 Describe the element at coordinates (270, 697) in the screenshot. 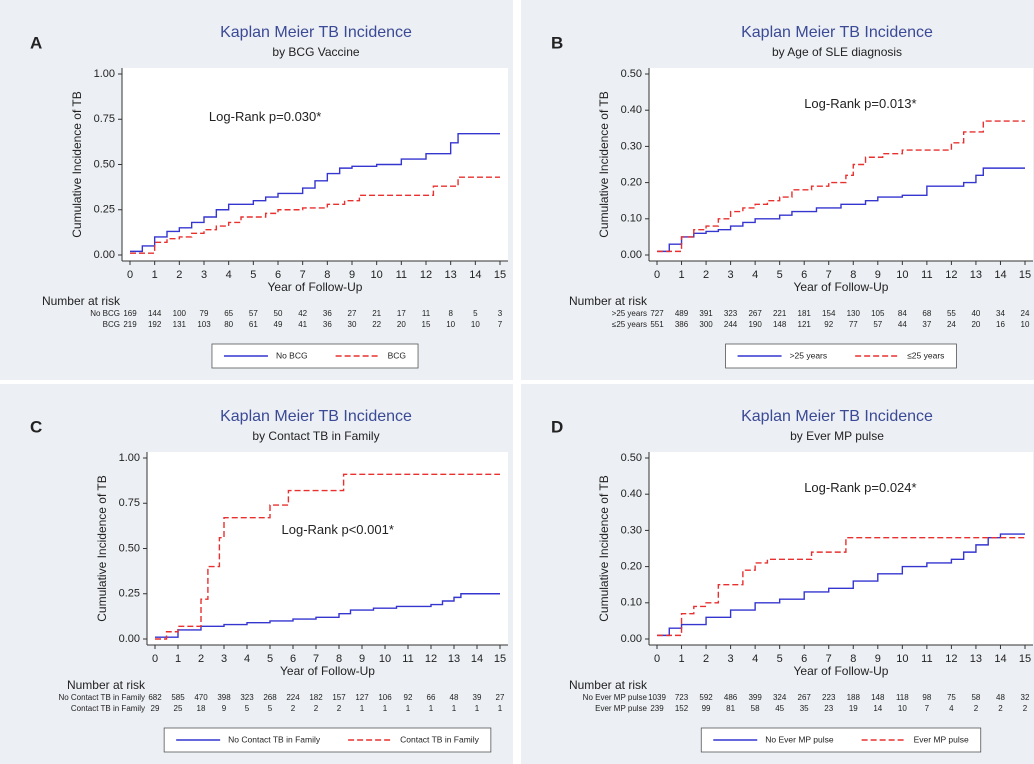

I see `risk-value: 268` at that location.